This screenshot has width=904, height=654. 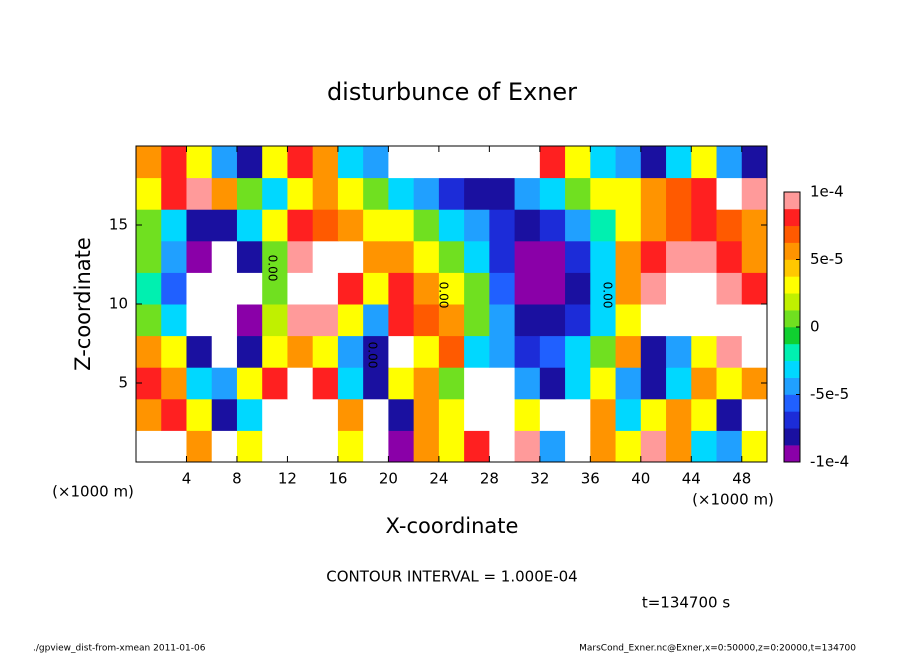 What do you see at coordinates (119, 649) in the screenshot?
I see `footer-left: ./gpview_dist-from-xmean 2011-01-06` at bounding box center [119, 649].